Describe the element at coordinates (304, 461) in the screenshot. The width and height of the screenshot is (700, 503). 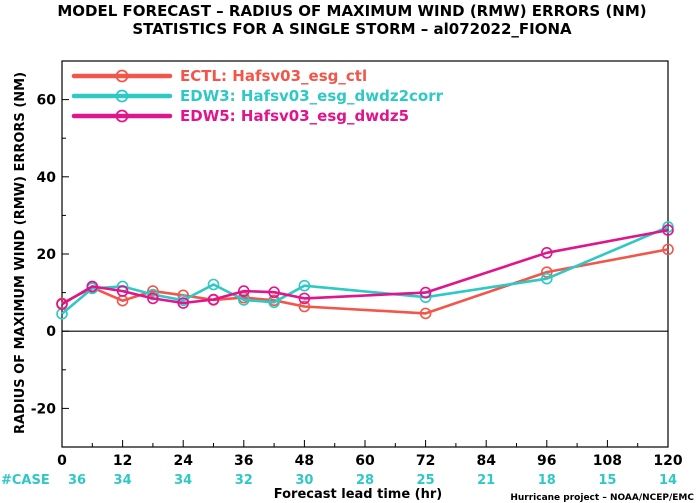
I see `x-tick-label: 48` at that location.